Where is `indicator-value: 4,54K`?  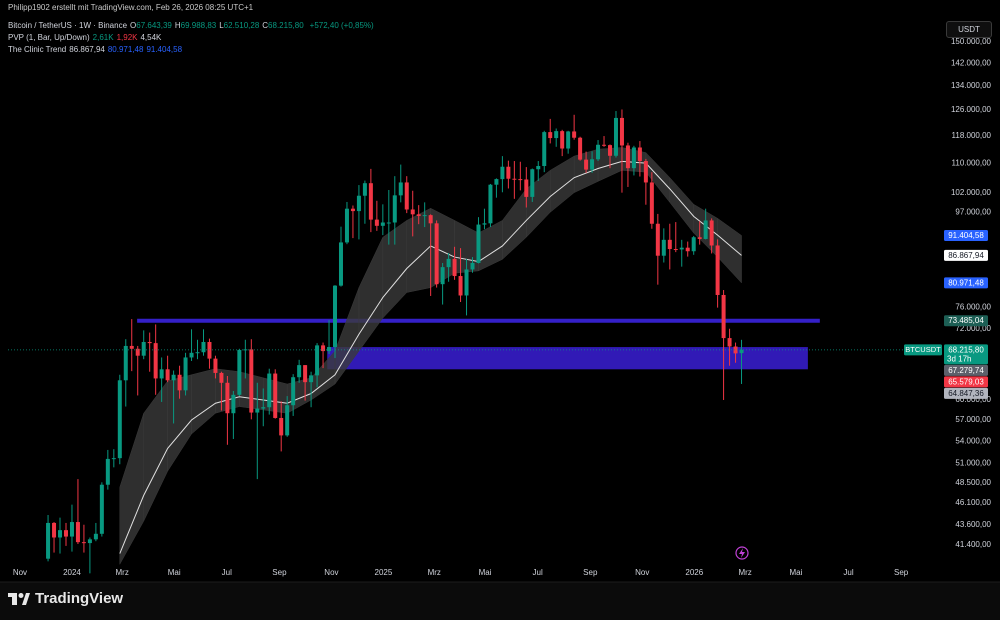 indicator-value: 4,54K is located at coordinates (151, 37).